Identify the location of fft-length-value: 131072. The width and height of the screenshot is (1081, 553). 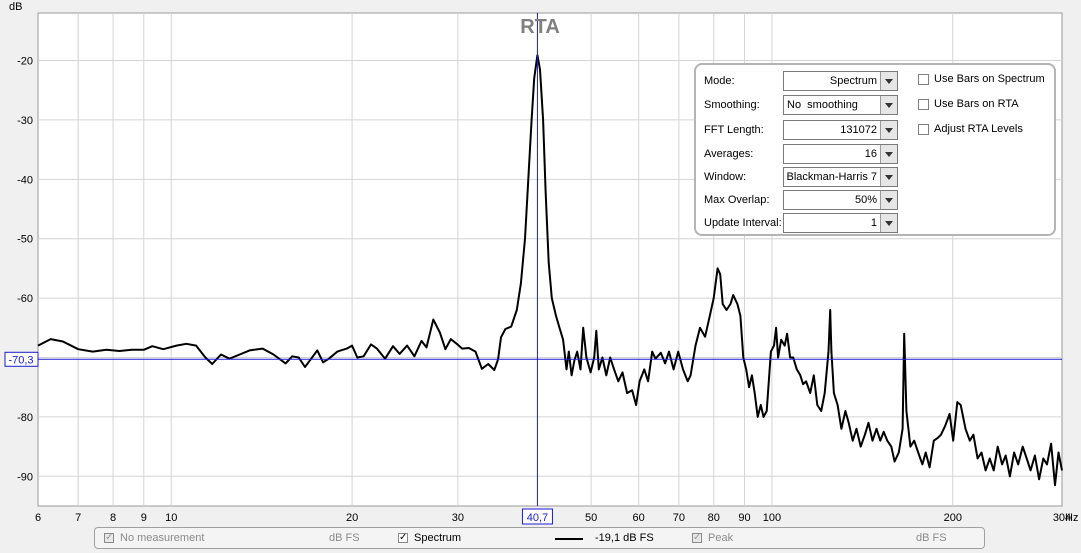
(858, 130).